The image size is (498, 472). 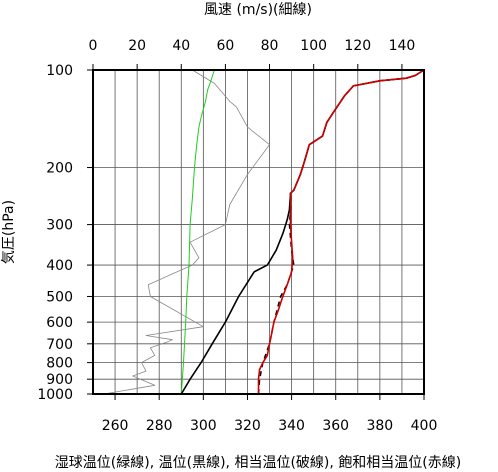 I want to click on bottom-axis-title: 湿球温位(緑線), 温位(黒線), 相当温位(破線), 飽和相当温位(赤線), so click(x=258, y=462).